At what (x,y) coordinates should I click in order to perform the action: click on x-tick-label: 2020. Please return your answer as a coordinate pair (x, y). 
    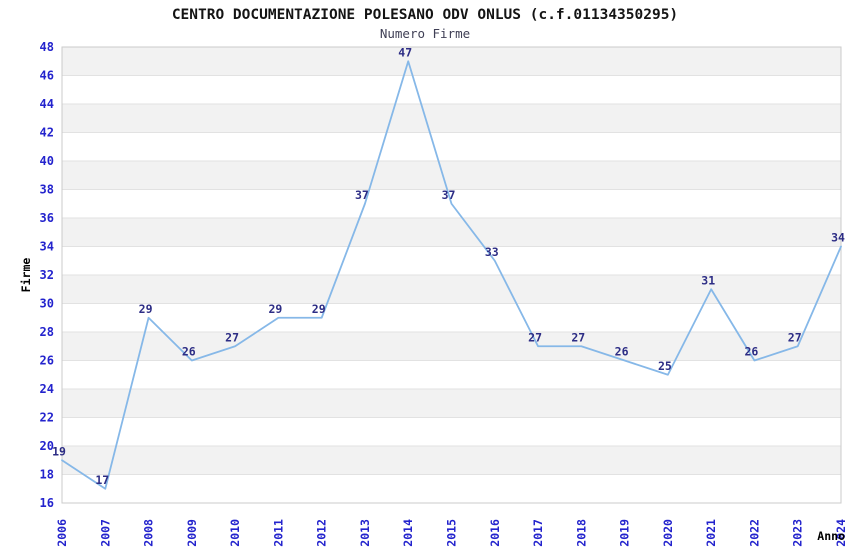
    Looking at the image, I should click on (668, 533).